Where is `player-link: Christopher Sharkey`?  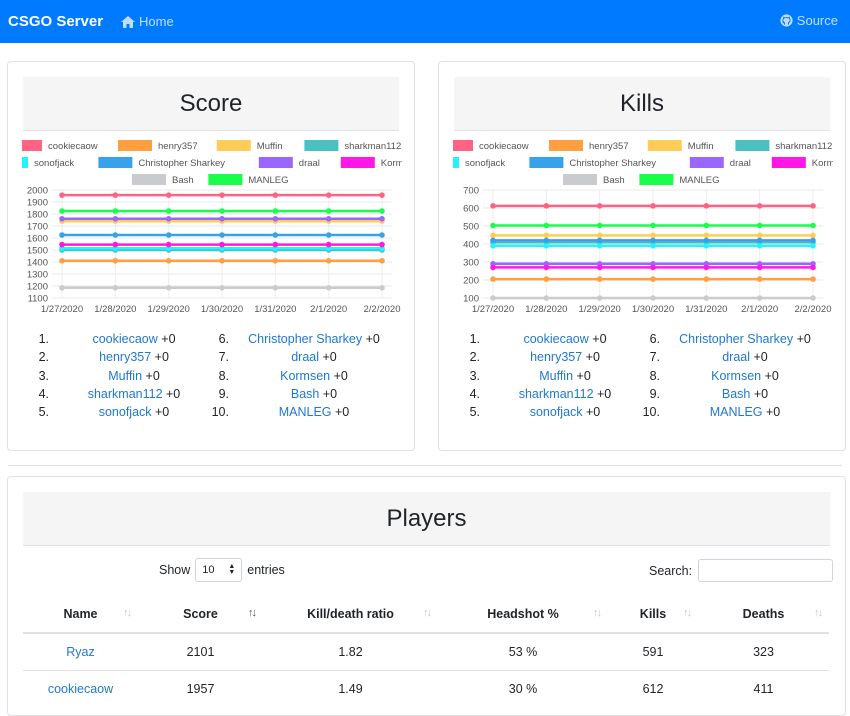 player-link: Christopher Sharkey is located at coordinates (736, 339).